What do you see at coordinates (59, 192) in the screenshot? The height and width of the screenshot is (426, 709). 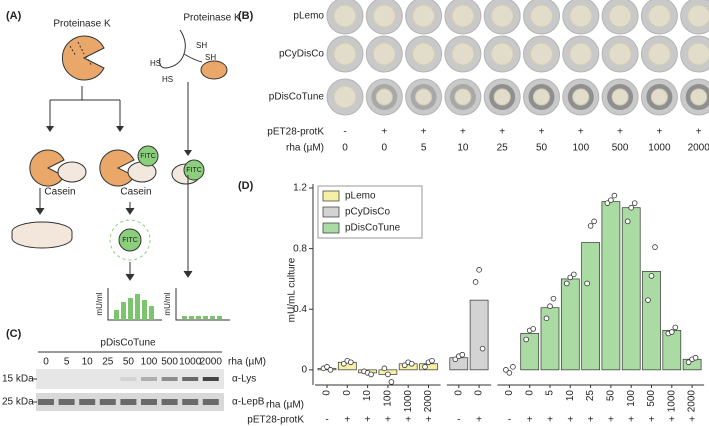 I see `substrate-label: Casein` at bounding box center [59, 192].